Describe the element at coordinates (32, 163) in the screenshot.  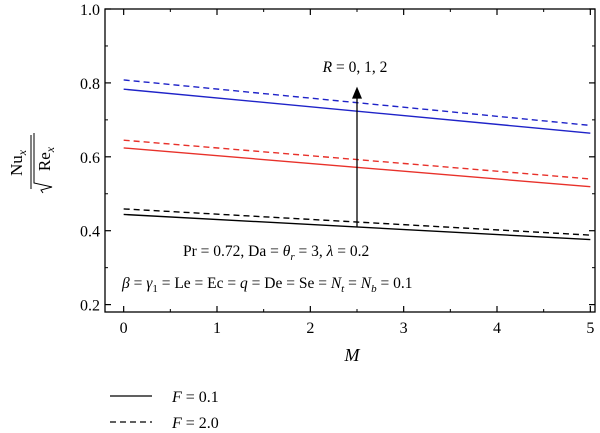
I see `y-axis-label: Nux Rex` at that location.